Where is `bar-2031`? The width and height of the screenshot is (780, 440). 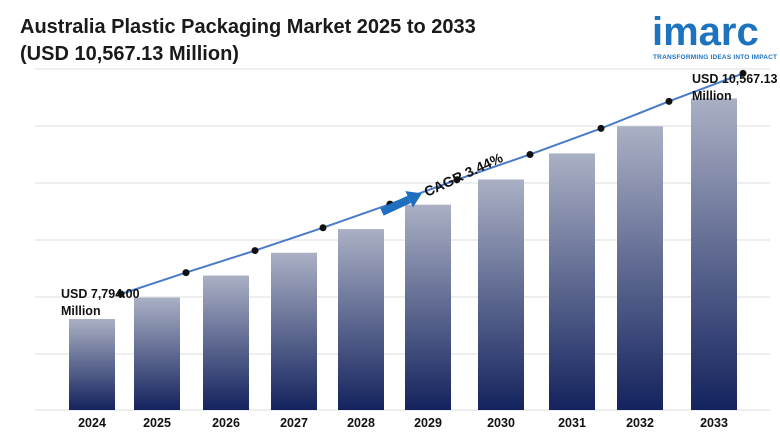
bar-2031 is located at coordinates (572, 282).